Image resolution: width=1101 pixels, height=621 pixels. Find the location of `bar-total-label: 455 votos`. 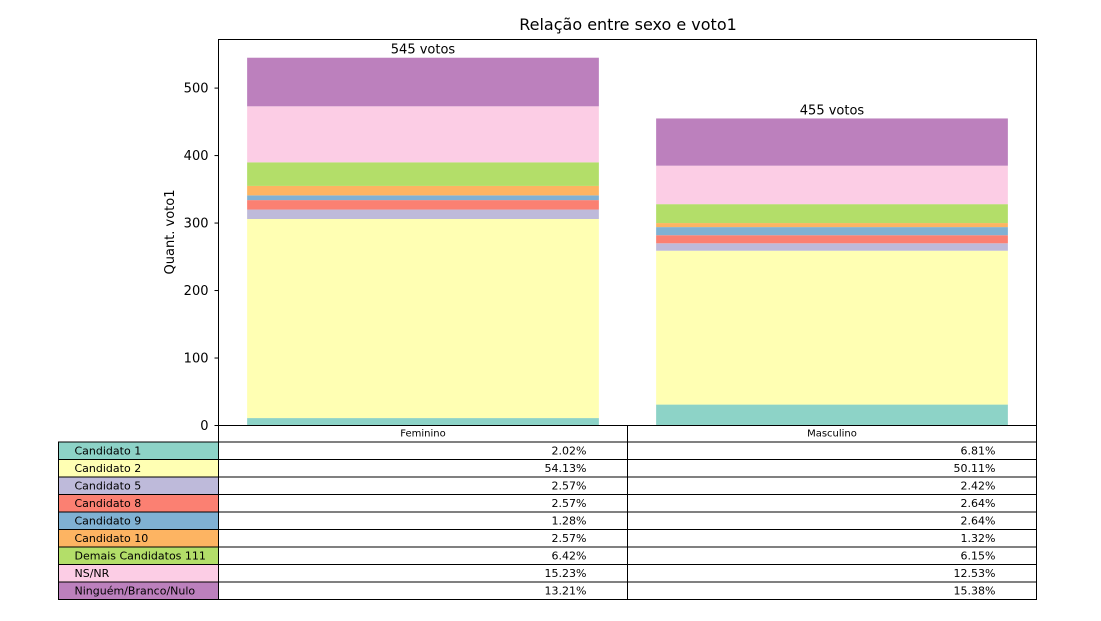

bar-total-label: 455 votos is located at coordinates (832, 110).